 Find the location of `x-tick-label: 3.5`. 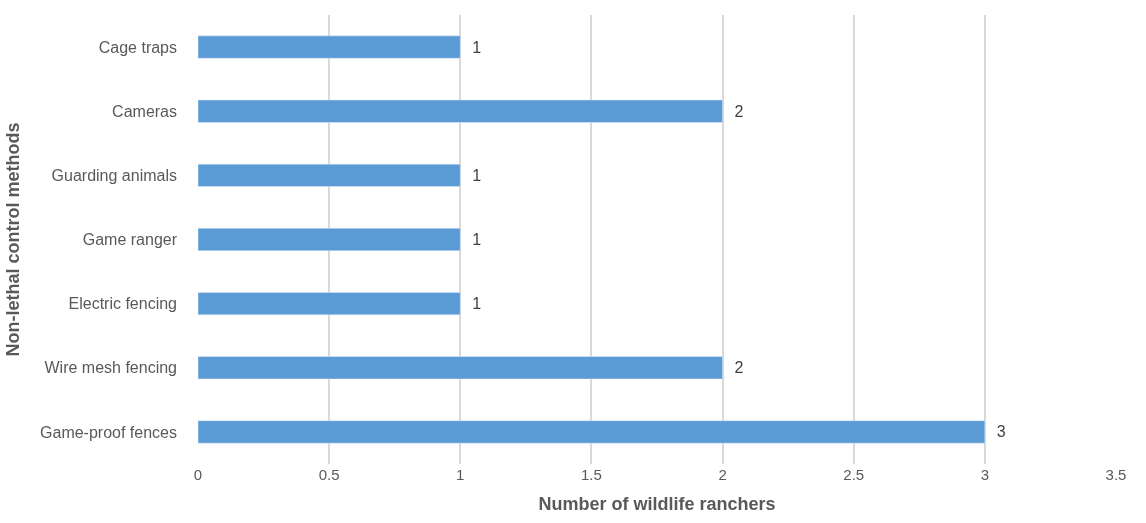

x-tick-label: 3.5 is located at coordinates (1116, 474).